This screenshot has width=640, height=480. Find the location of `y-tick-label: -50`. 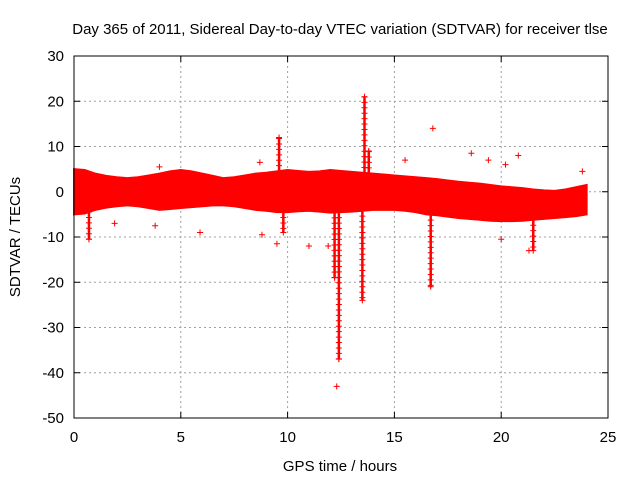

y-tick-label: -50 is located at coordinates (53, 418).